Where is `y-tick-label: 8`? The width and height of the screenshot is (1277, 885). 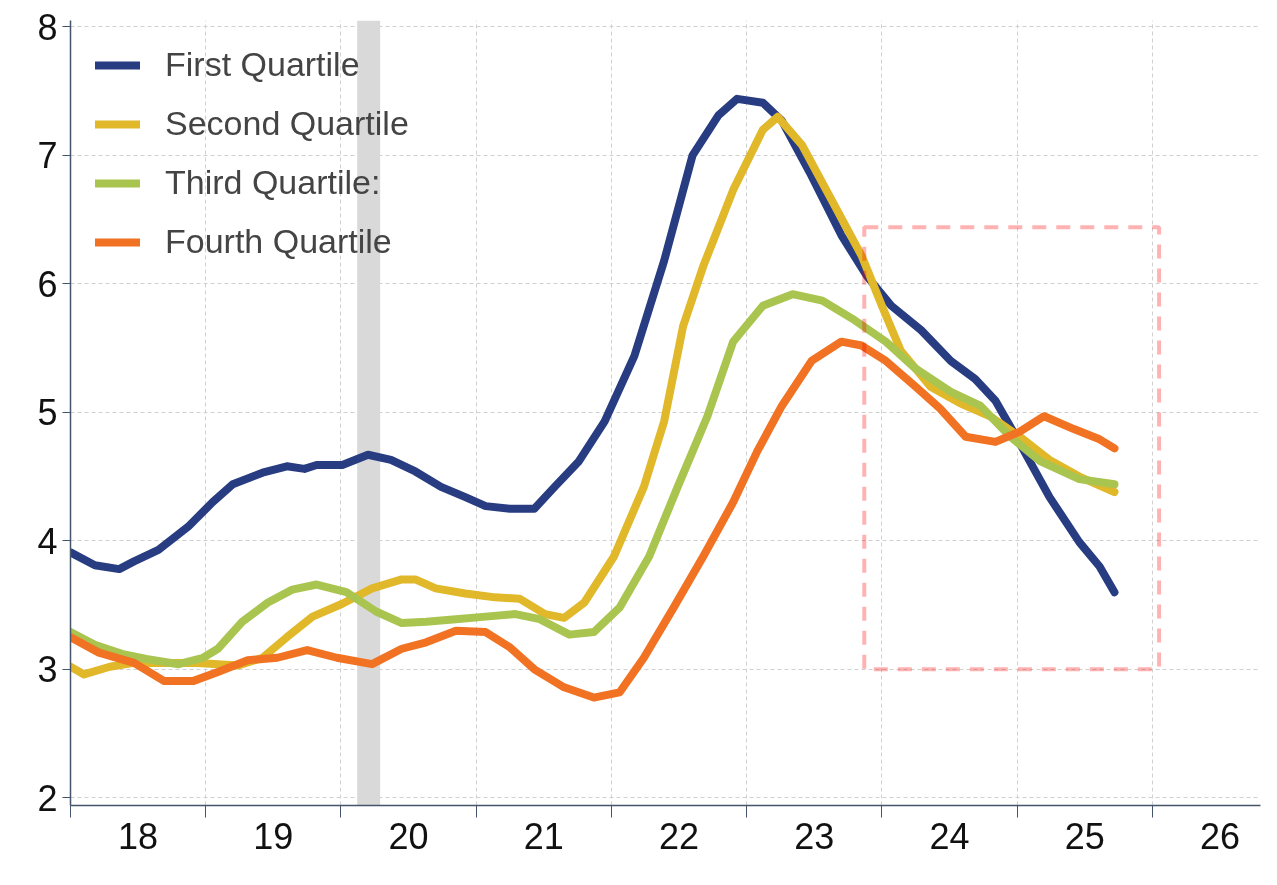
y-tick-label: 8 is located at coordinates (47, 27).